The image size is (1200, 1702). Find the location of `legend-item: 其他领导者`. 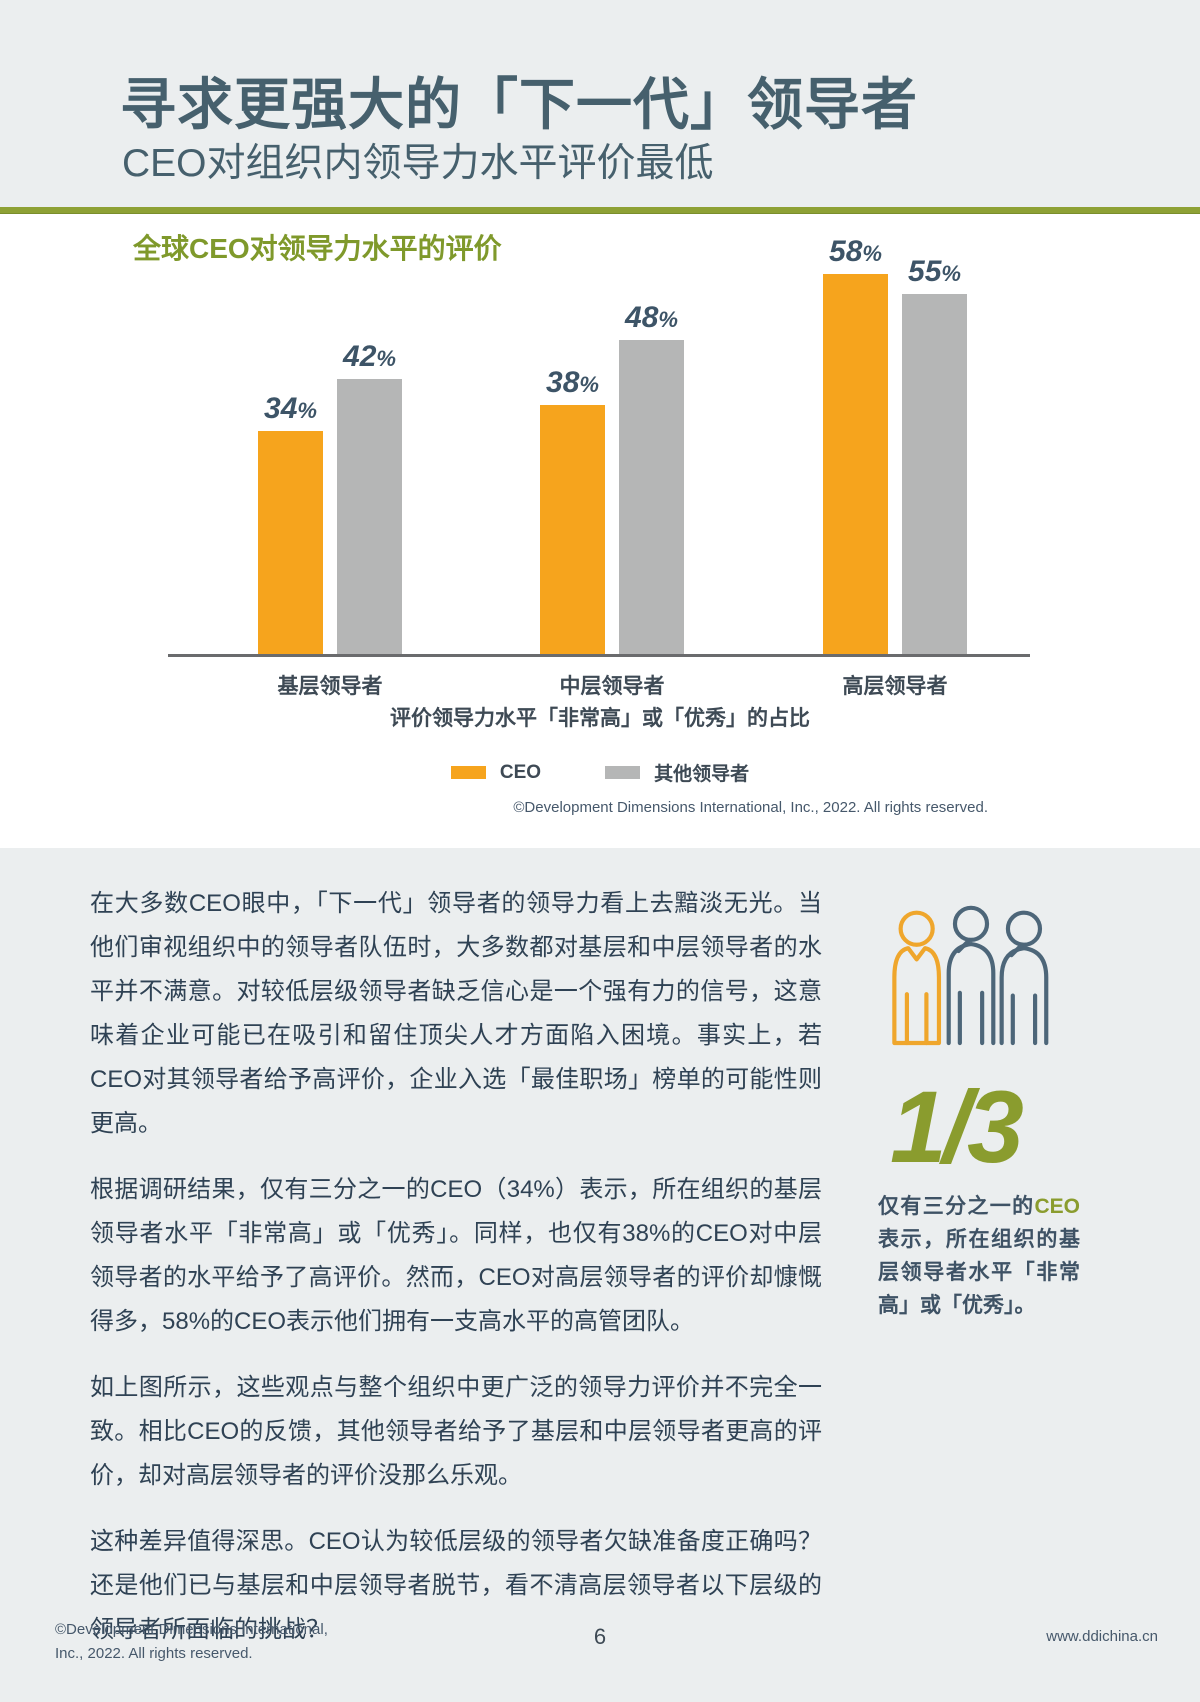

legend-item: 其他领导者 is located at coordinates (677, 772).